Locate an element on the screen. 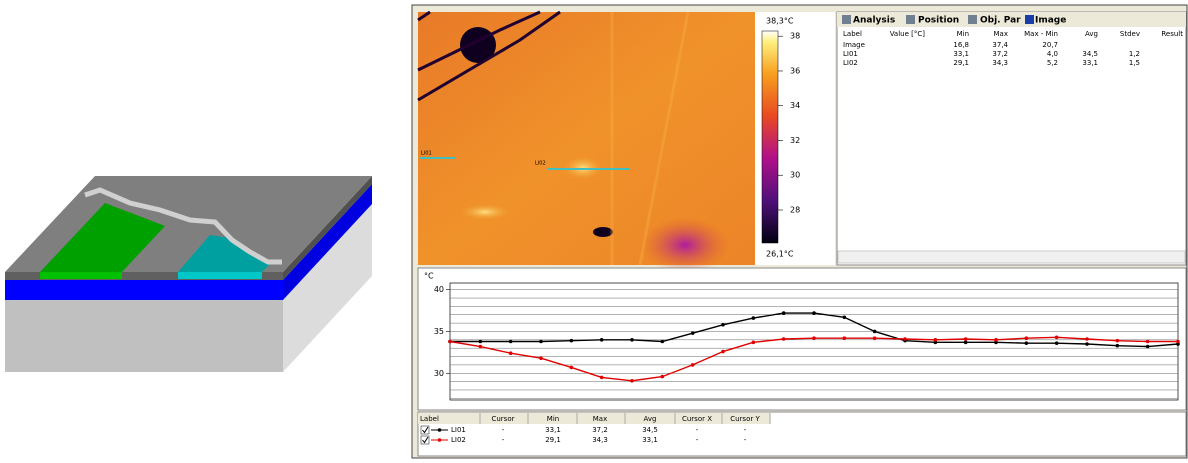 The height and width of the screenshot is (463, 1188). y-tick-label: 40 is located at coordinates (439, 289).